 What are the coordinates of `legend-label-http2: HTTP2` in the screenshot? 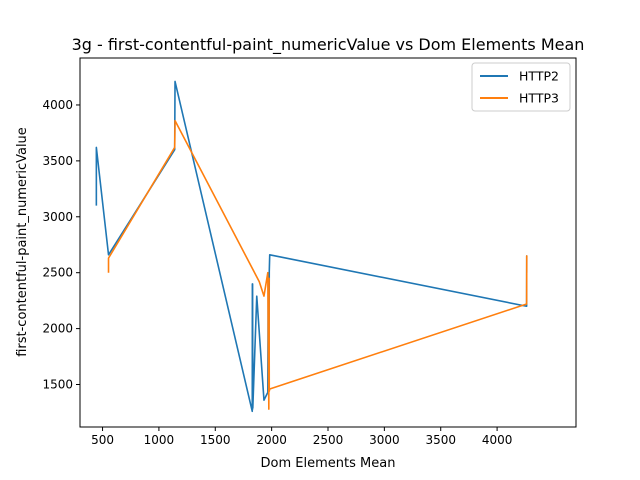 It's located at (539, 76).